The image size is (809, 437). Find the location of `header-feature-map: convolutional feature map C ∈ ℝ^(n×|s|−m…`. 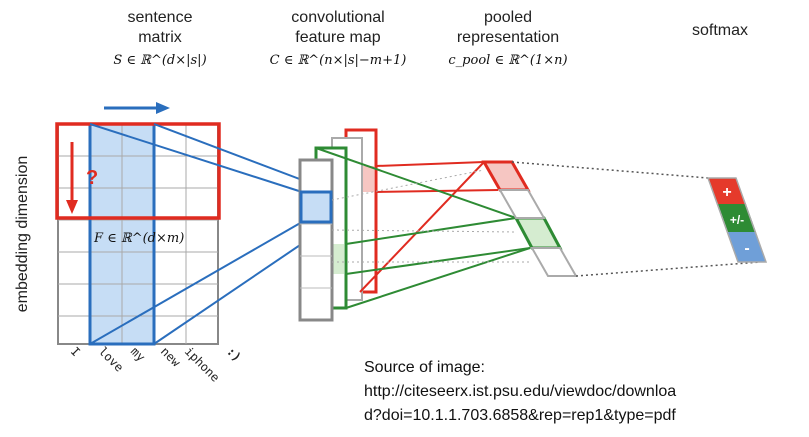

header-feature-map: convolutional feature map C ∈ ℝ^(n×|s|−m… is located at coordinates (338, 39).